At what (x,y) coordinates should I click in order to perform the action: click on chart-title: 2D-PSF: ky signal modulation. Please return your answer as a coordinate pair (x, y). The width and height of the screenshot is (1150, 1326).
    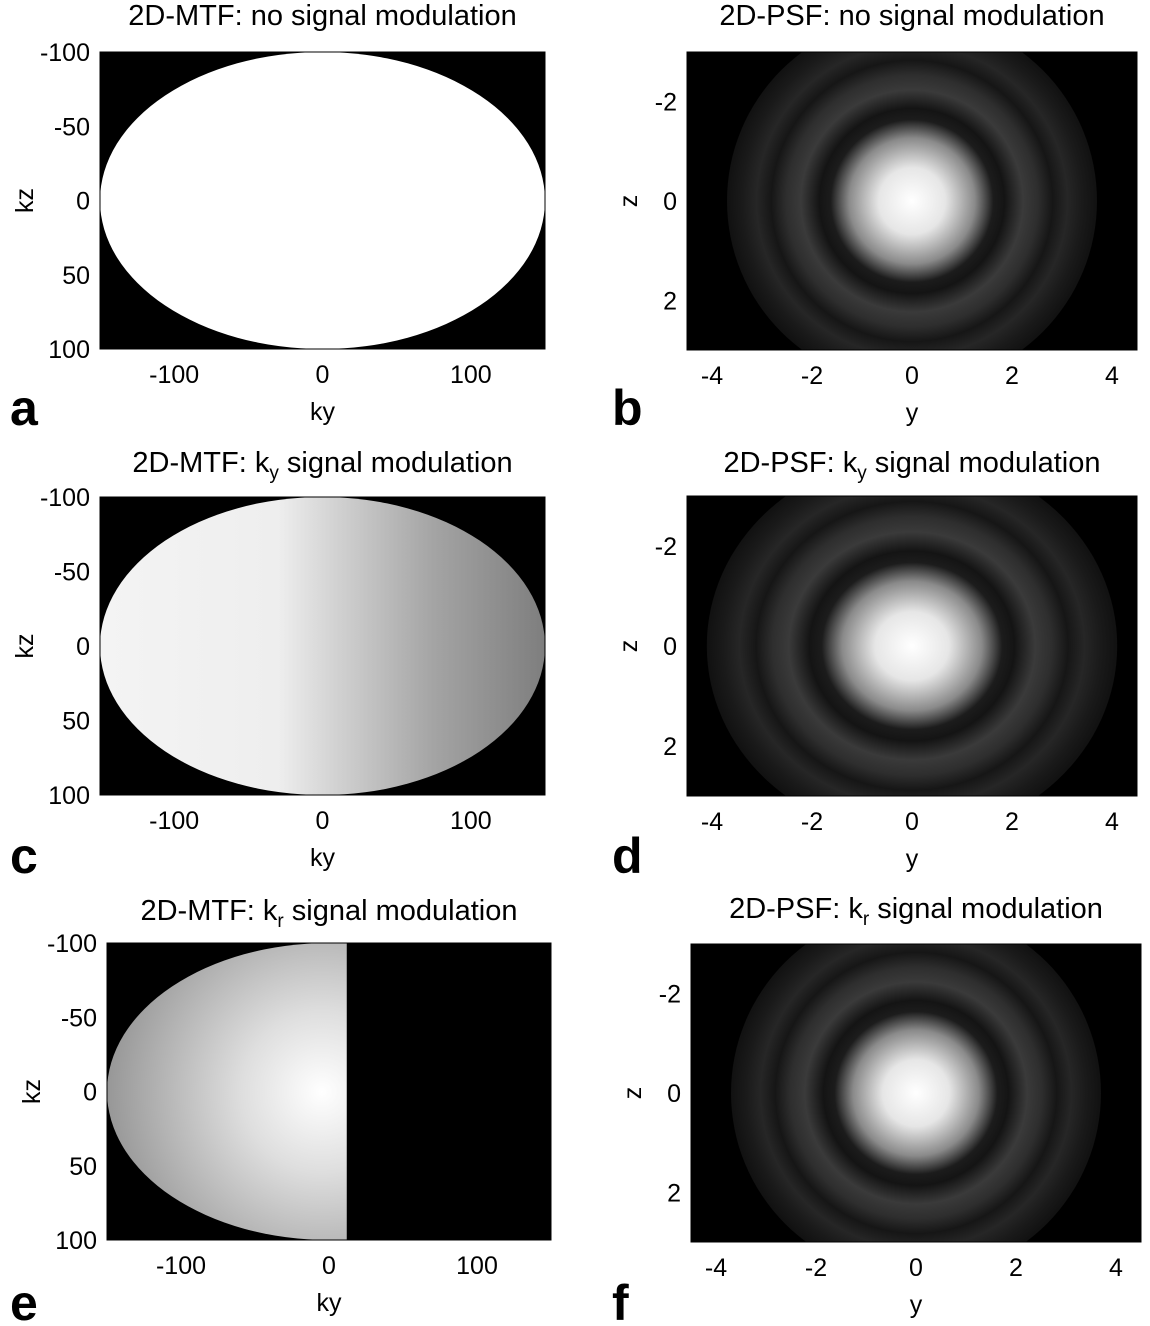
    Looking at the image, I should click on (911, 465).